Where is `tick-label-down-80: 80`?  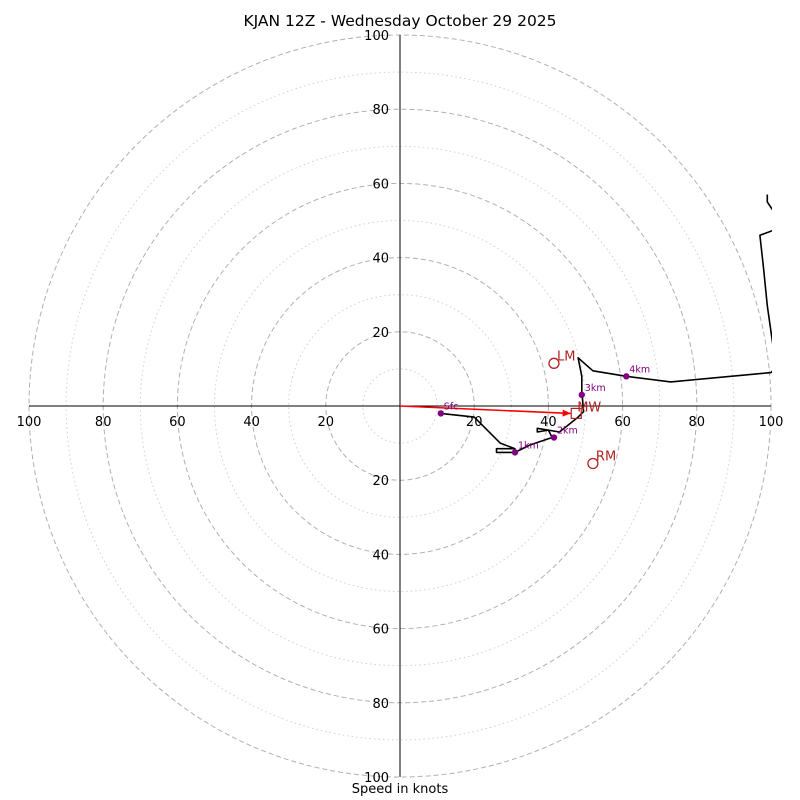
tick-label-down-80: 80 is located at coordinates (380, 704).